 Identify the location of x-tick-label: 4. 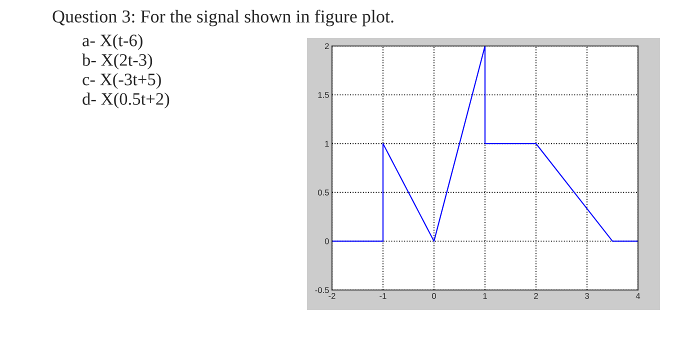
(638, 296).